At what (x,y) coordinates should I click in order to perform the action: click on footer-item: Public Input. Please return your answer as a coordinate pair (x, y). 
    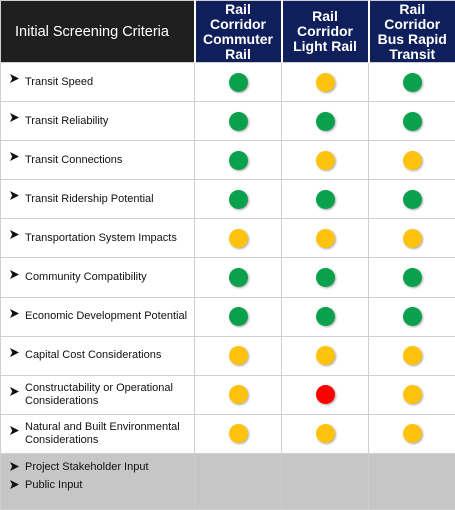
    Looking at the image, I should click on (101, 485).